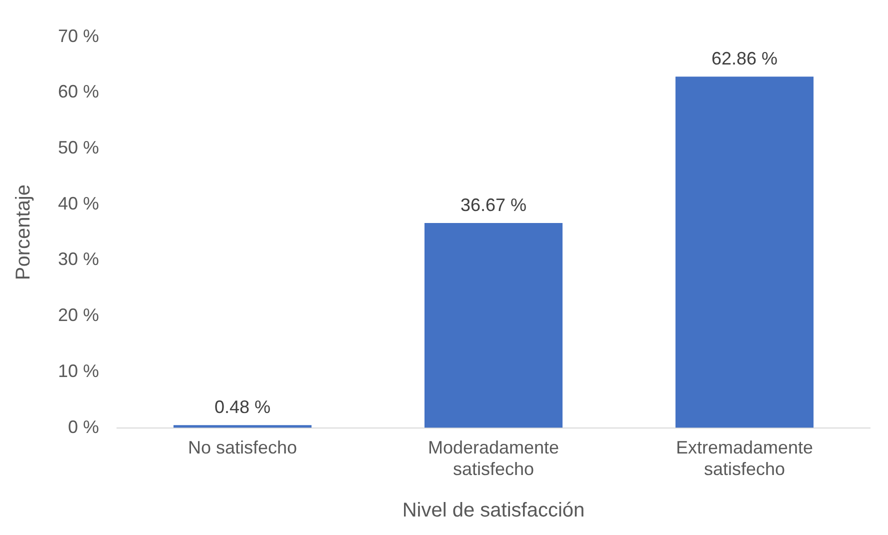 This screenshot has height=535, width=888. I want to click on data-label: 36.67 %, so click(493, 204).